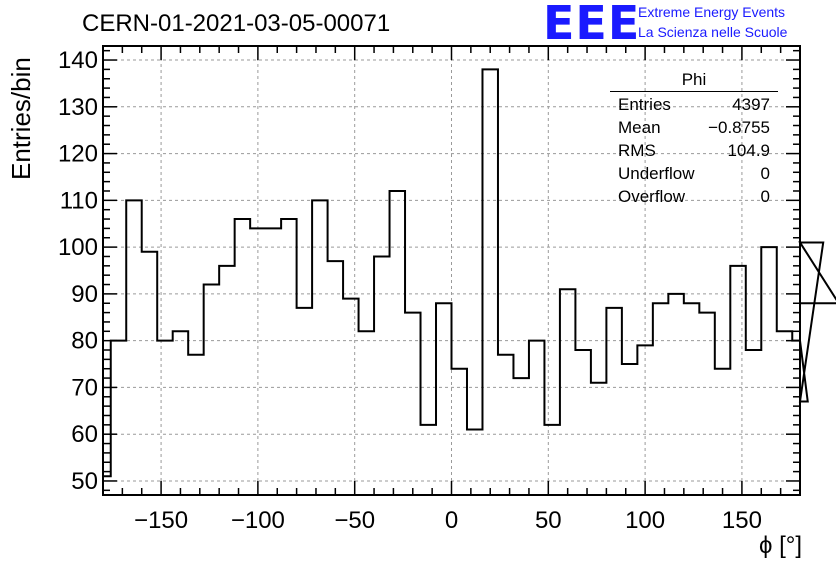  What do you see at coordinates (694, 196) in the screenshot?
I see `stats-row-overflow: Overflow 0` at bounding box center [694, 196].